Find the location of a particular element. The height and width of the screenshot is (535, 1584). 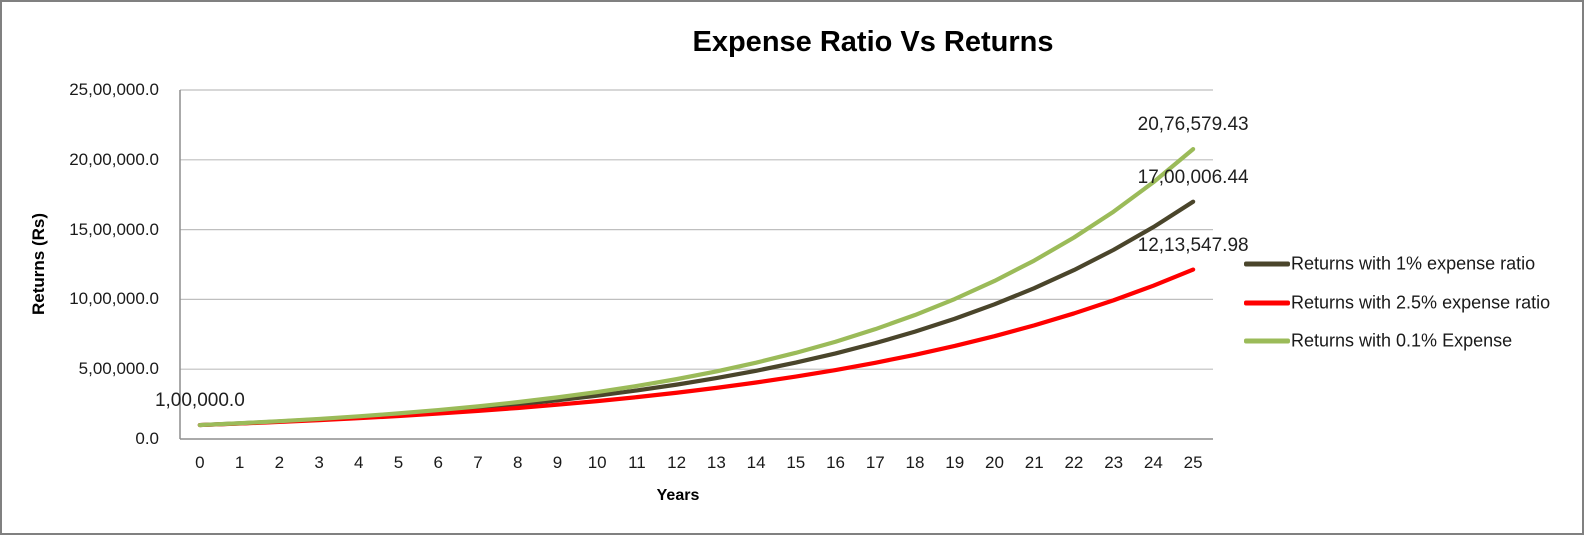

legend-label: Returns with 0.1% Expense is located at coordinates (1402, 340).